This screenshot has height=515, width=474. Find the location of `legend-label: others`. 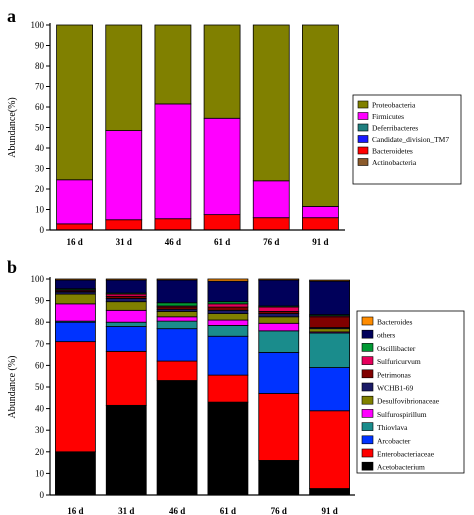

legend-label: others is located at coordinates (386, 335).